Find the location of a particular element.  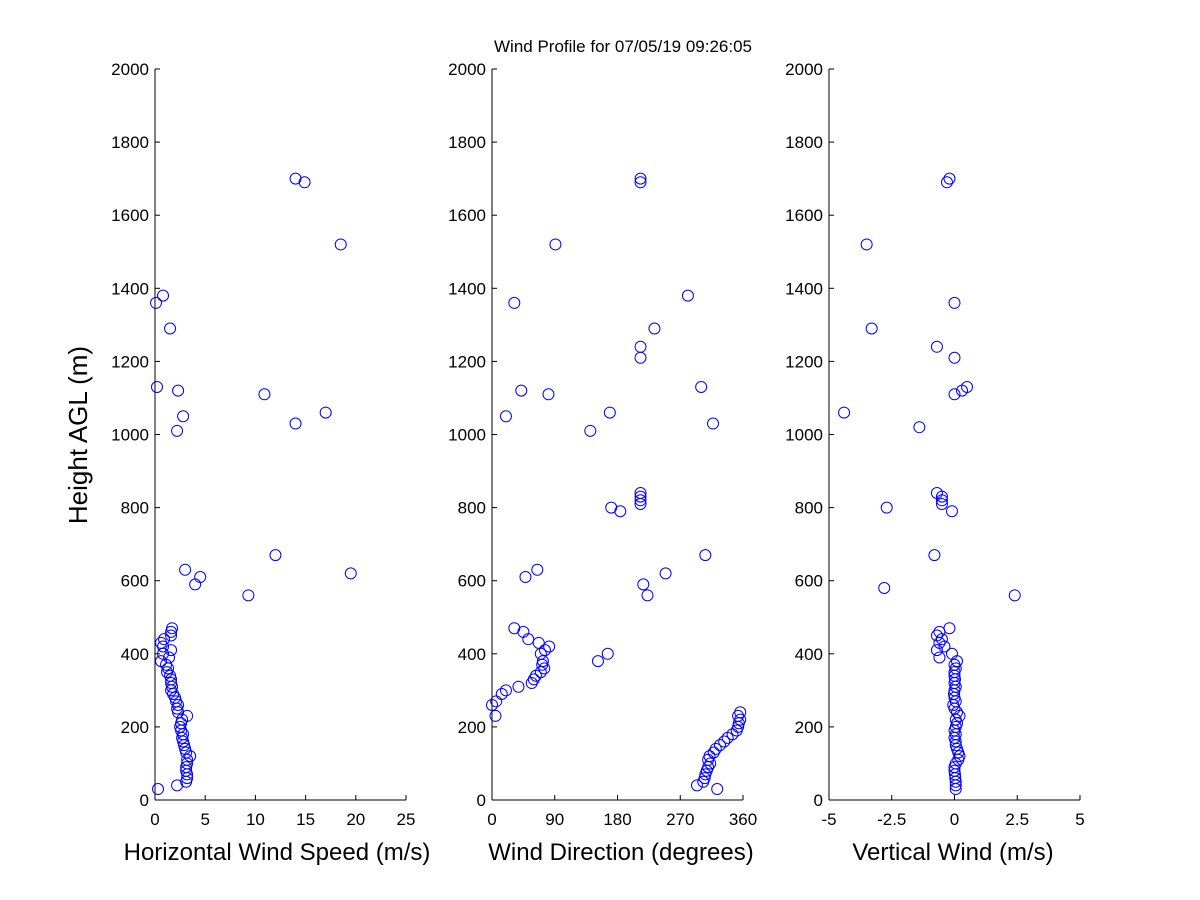

direction-y-tick-label: 1400 is located at coordinates (467, 288).